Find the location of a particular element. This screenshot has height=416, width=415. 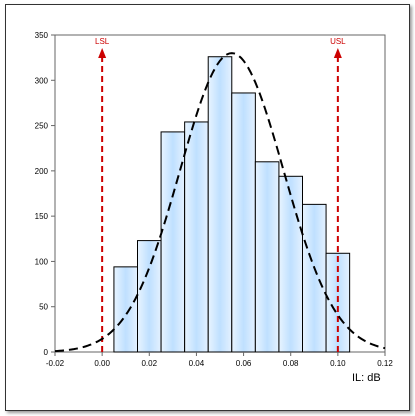

y-tick-label: 350 is located at coordinates (42, 35).